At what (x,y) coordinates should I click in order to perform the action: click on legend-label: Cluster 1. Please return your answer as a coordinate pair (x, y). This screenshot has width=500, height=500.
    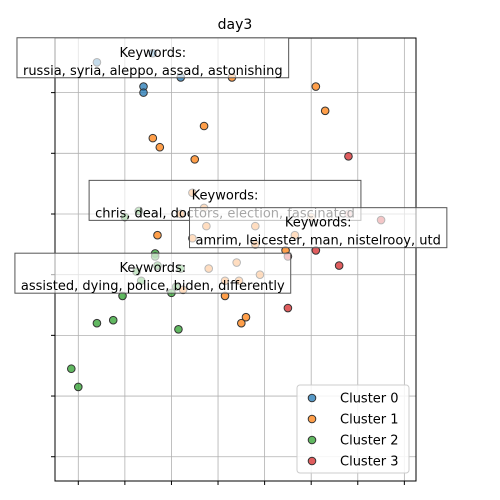
    Looking at the image, I should click on (369, 420).